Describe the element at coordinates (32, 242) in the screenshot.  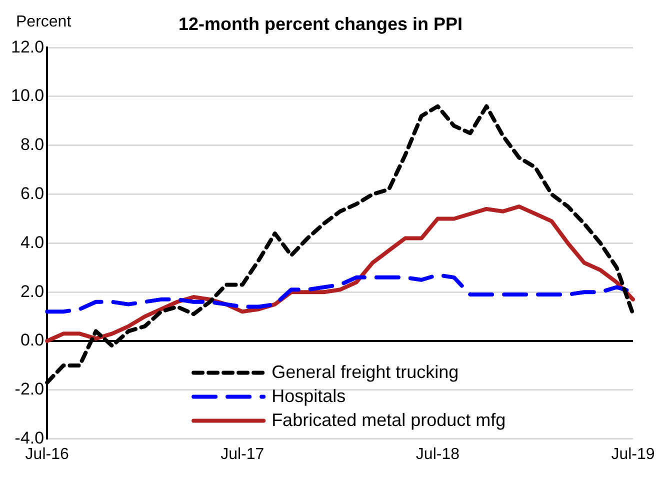
I see `y-tick-label: 4.0` at that location.